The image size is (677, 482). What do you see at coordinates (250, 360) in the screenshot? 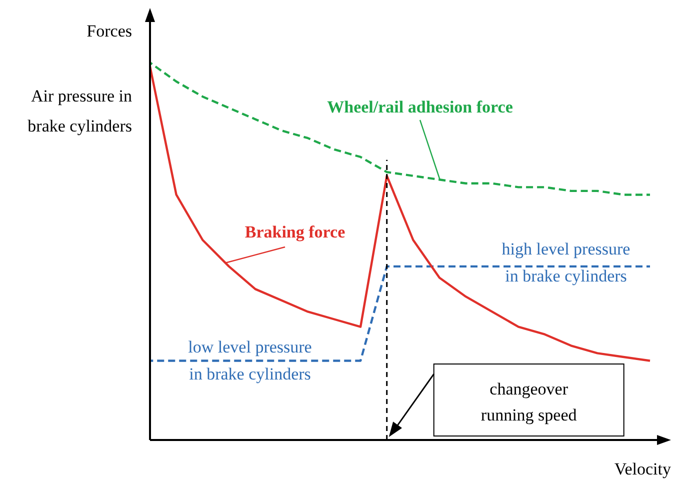
I see `annotation: low level pressure in brake cylinders` at bounding box center [250, 360].